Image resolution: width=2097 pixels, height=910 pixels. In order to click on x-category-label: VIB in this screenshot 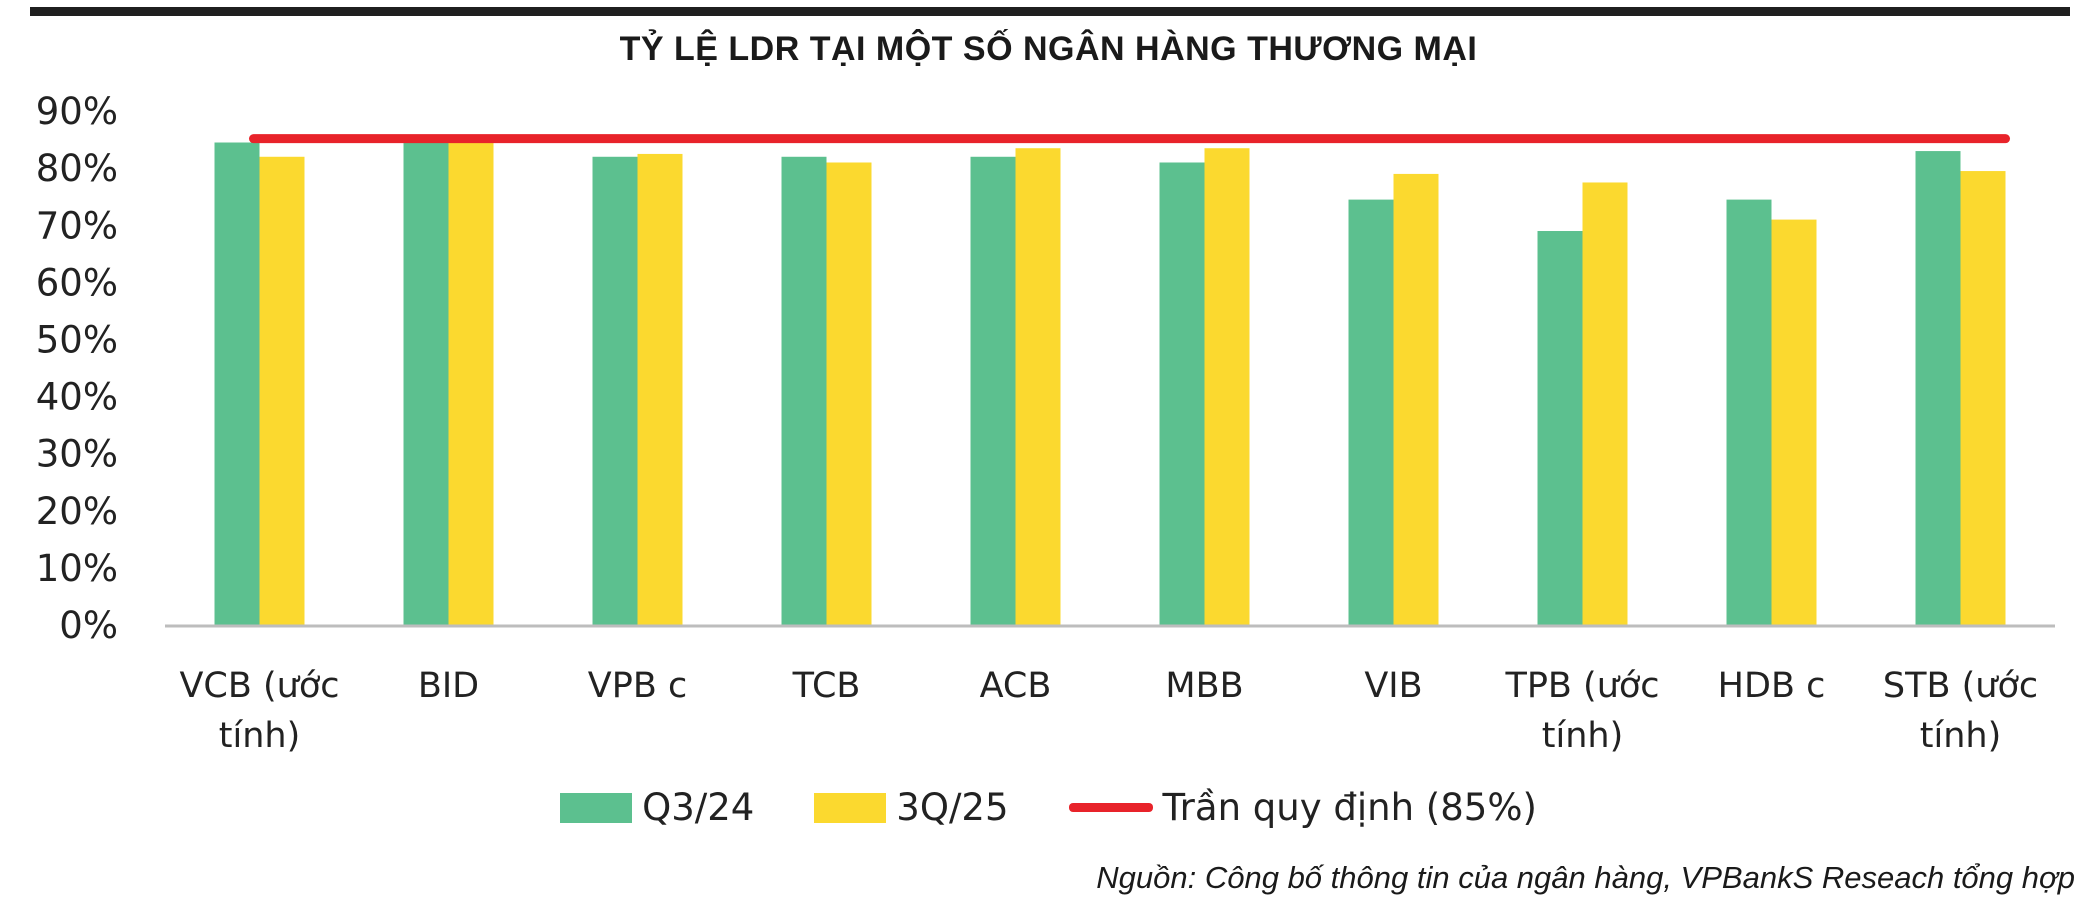, I will do `click(1393, 686)`.